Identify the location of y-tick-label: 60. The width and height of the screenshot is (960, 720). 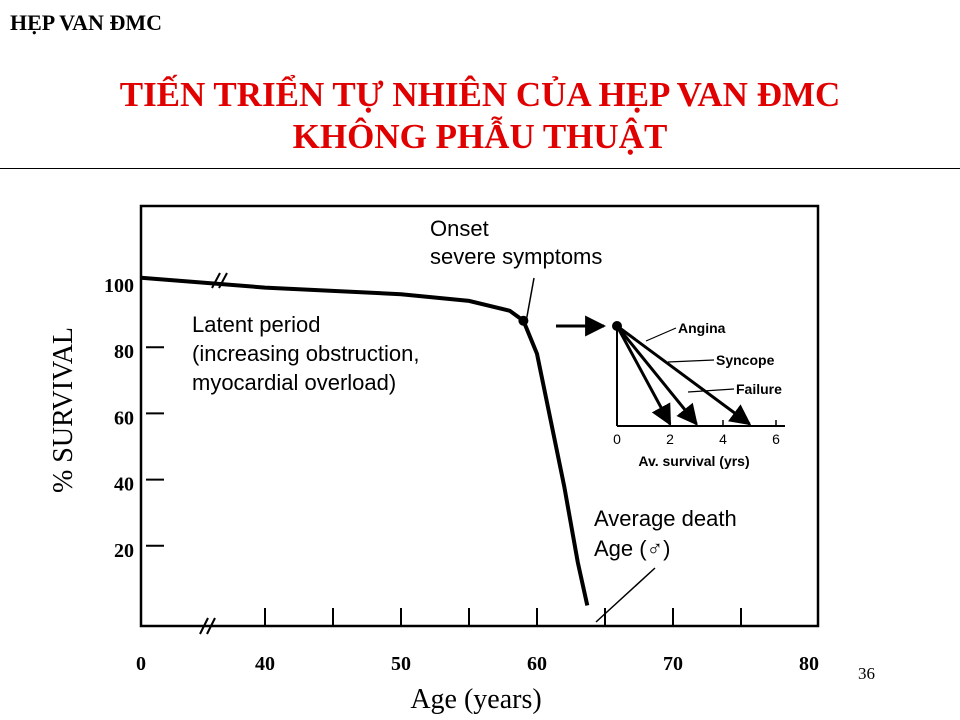
(124, 418).